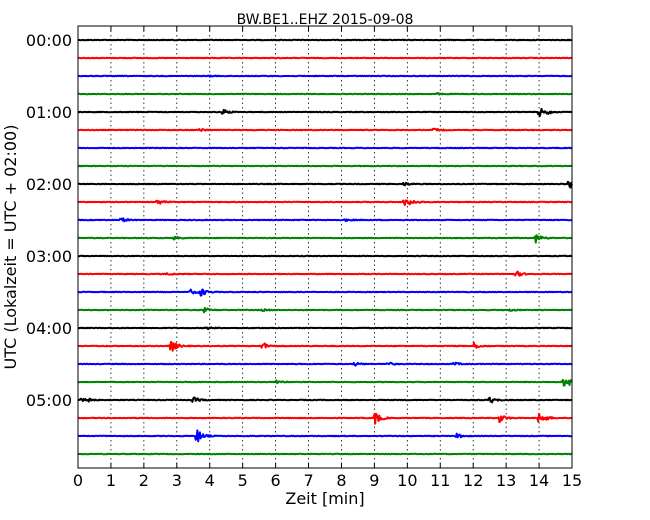  Describe the element at coordinates (407, 480) in the screenshot. I see `x-tick-label: 10` at that location.